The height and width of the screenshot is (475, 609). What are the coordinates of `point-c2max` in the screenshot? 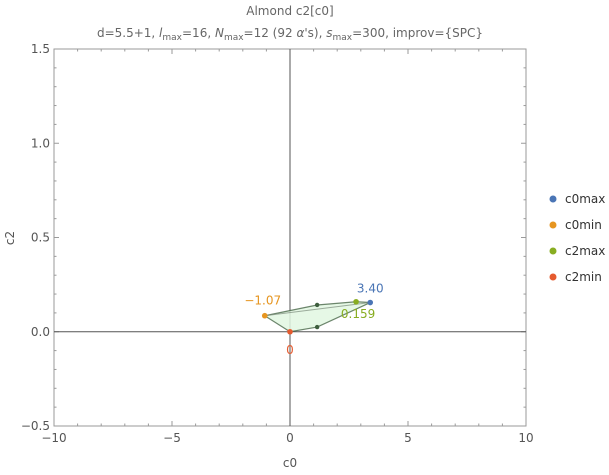 It's located at (356, 301).